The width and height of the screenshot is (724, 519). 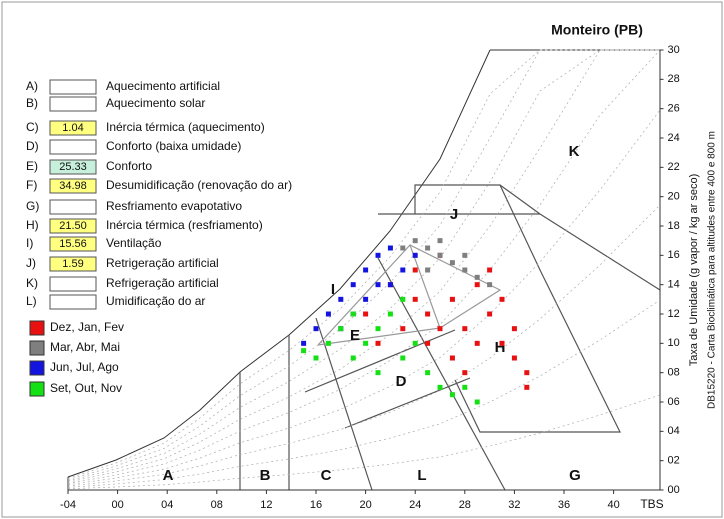 I want to click on legend-label: Set, Out, Nov, so click(x=86, y=388).